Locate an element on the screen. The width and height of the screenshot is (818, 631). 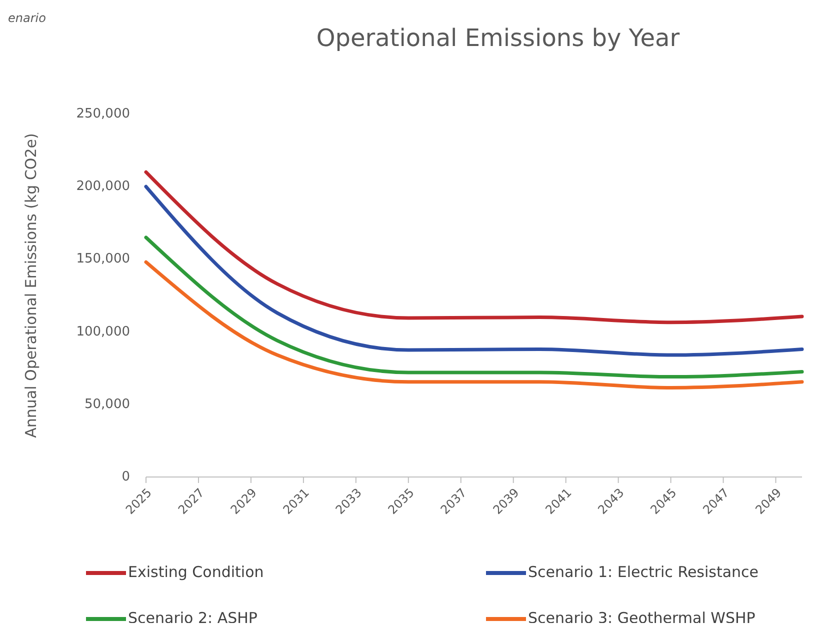
text: enario is located at coordinates (27, 18).